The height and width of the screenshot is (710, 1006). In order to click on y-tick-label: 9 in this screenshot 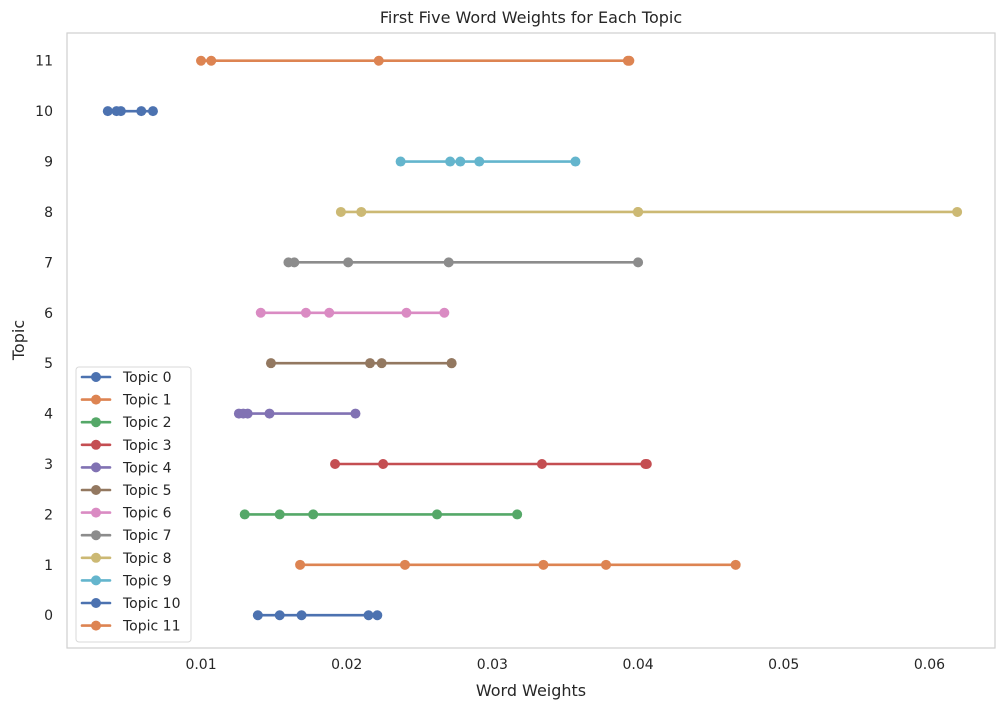, I will do `click(48, 163)`.